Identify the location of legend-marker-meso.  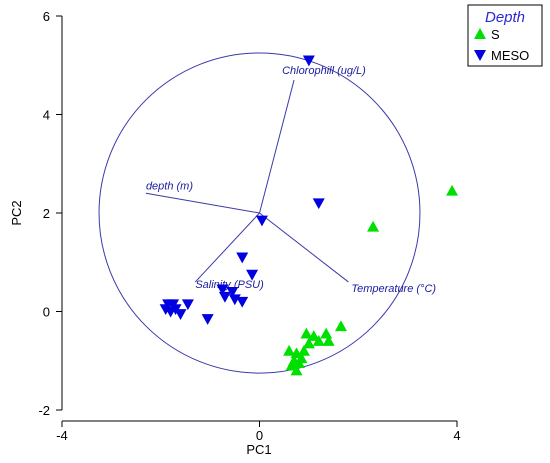
(480, 55).